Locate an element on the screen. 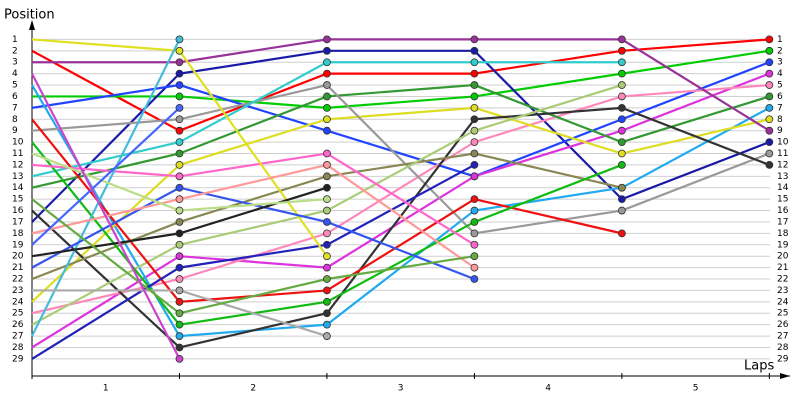  y-tick-label: 10 is located at coordinates (18, 143).